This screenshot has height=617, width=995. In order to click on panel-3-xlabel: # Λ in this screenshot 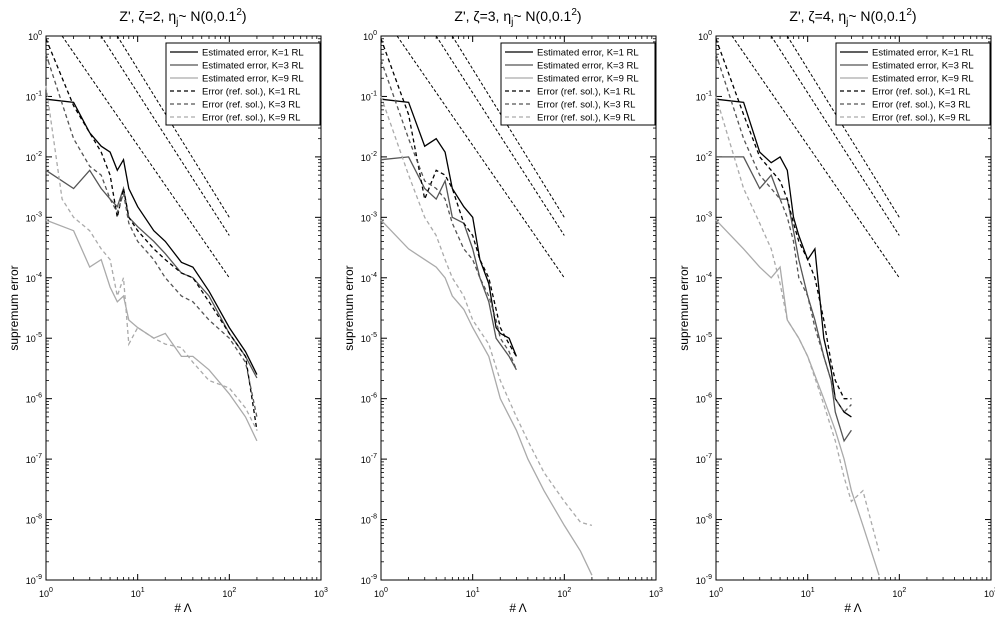, I will do `click(852, 608)`.